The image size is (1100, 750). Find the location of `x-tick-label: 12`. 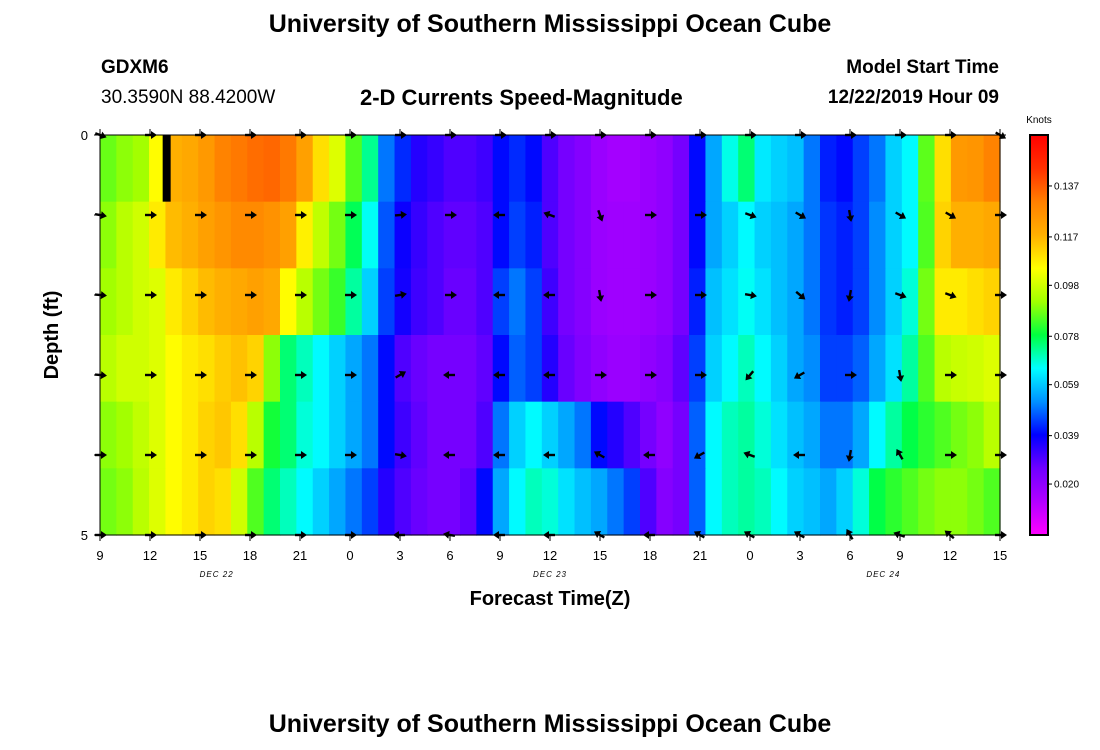

x-tick-label: 12 is located at coordinates (150, 555).